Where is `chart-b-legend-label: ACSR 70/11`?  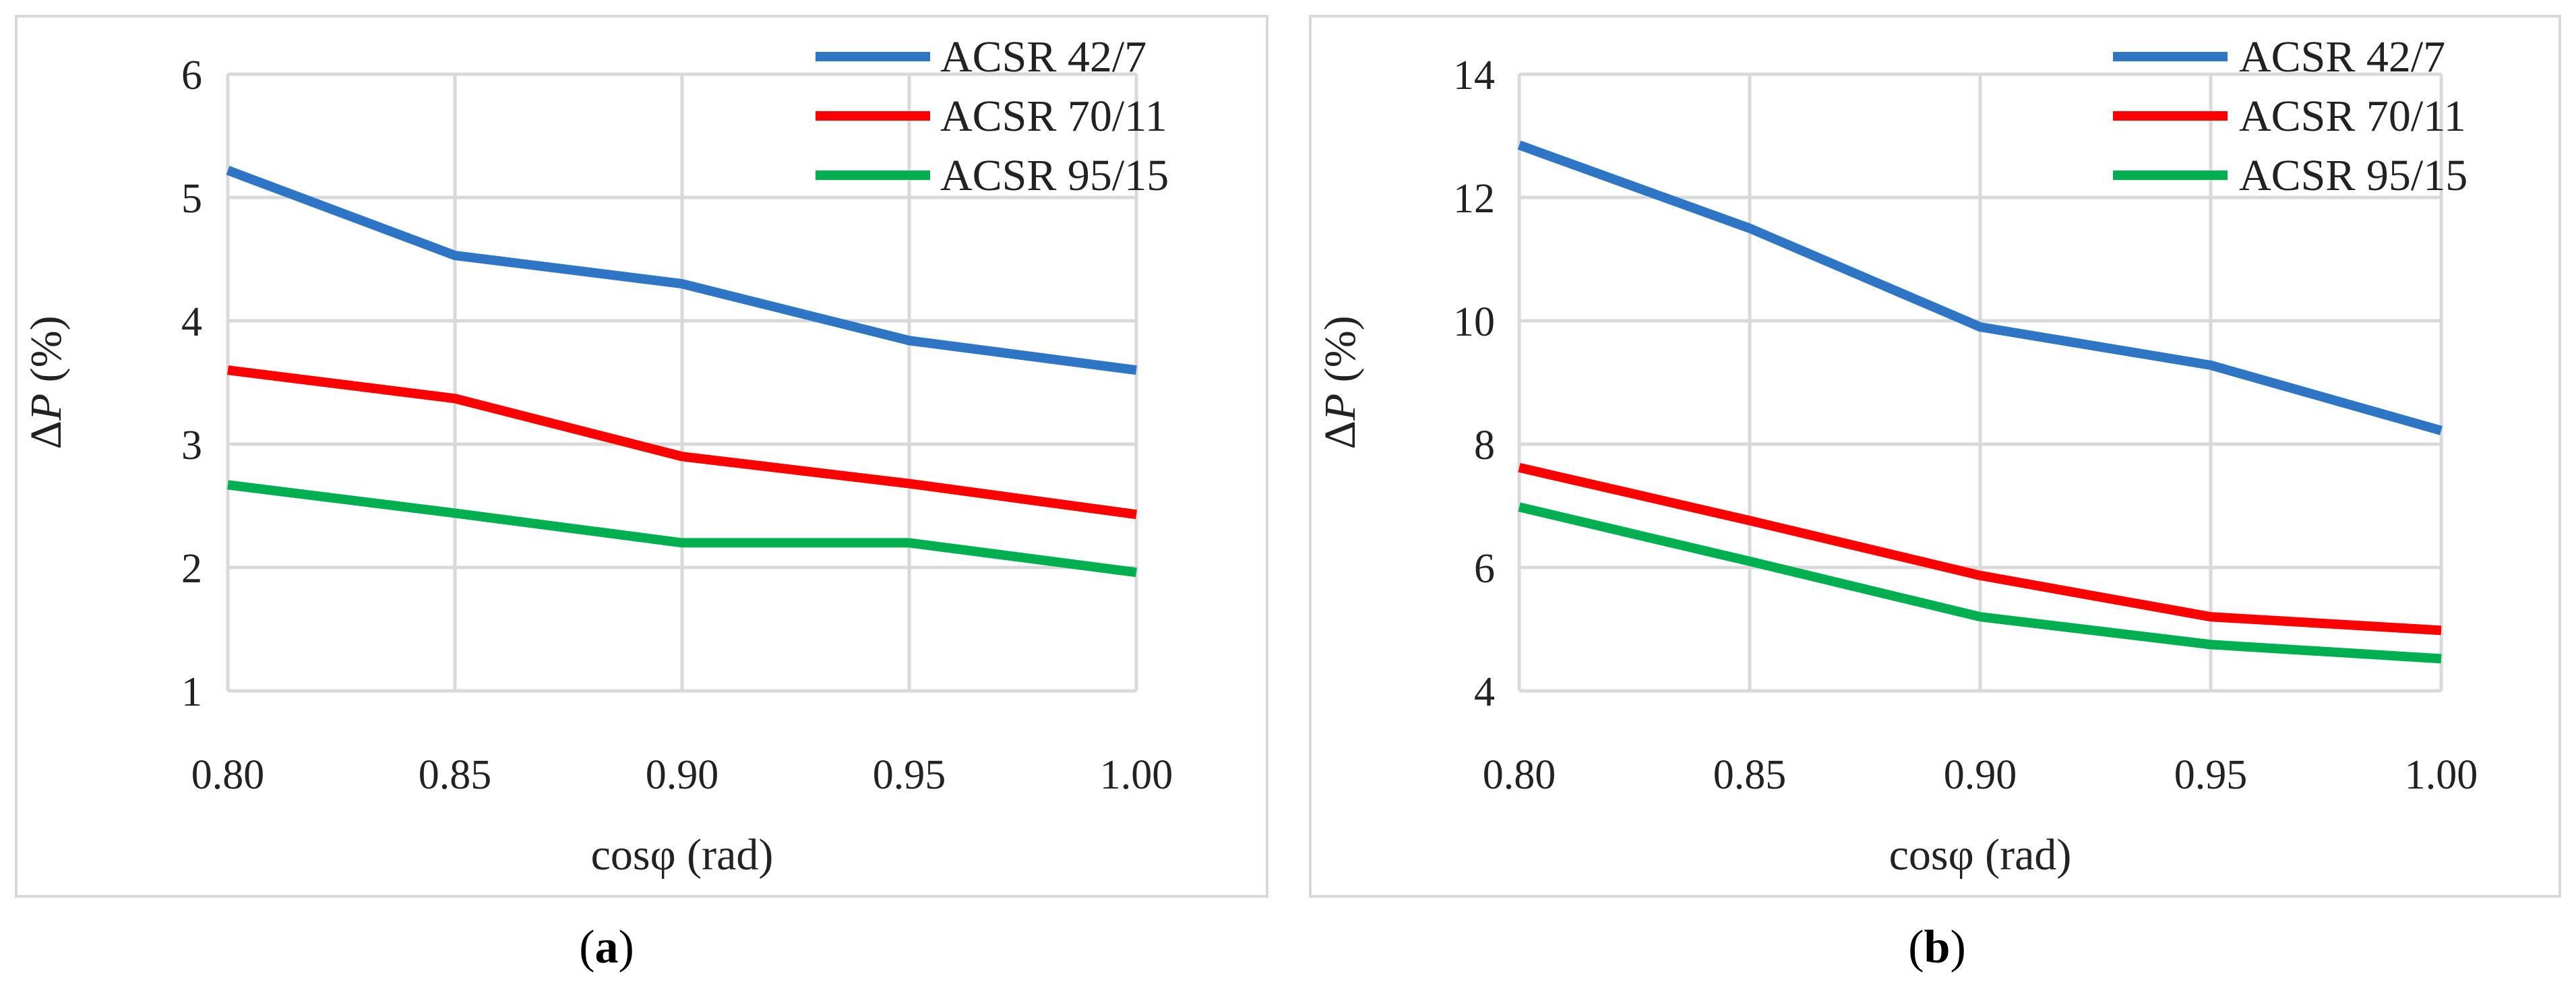
chart-b-legend-label: ACSR 70/11 is located at coordinates (2352, 116).